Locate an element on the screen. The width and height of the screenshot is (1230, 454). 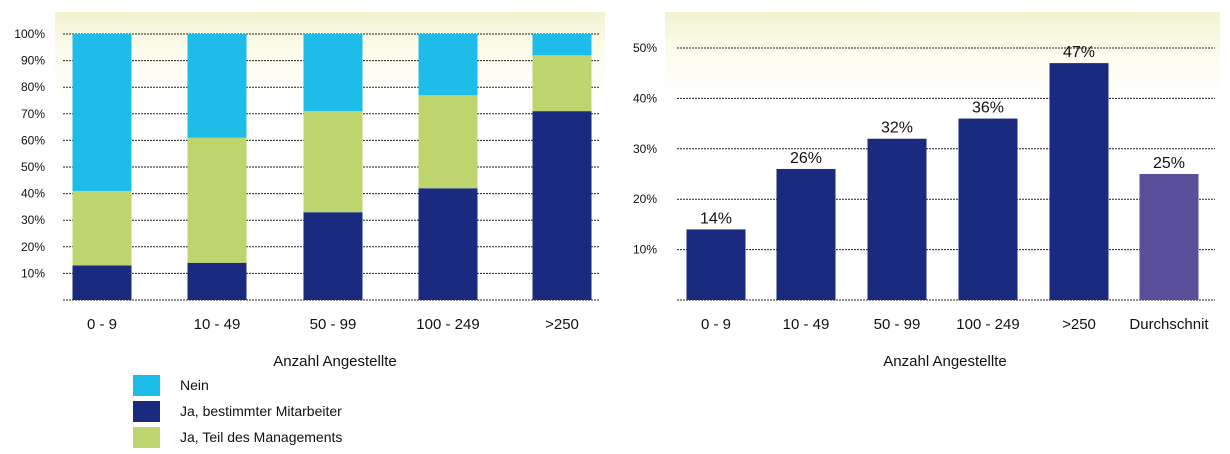
y-tick-labels: 10% 20% 30% 40% 50% 60% 70% 80% 90% 100% is located at coordinates (29, 153).